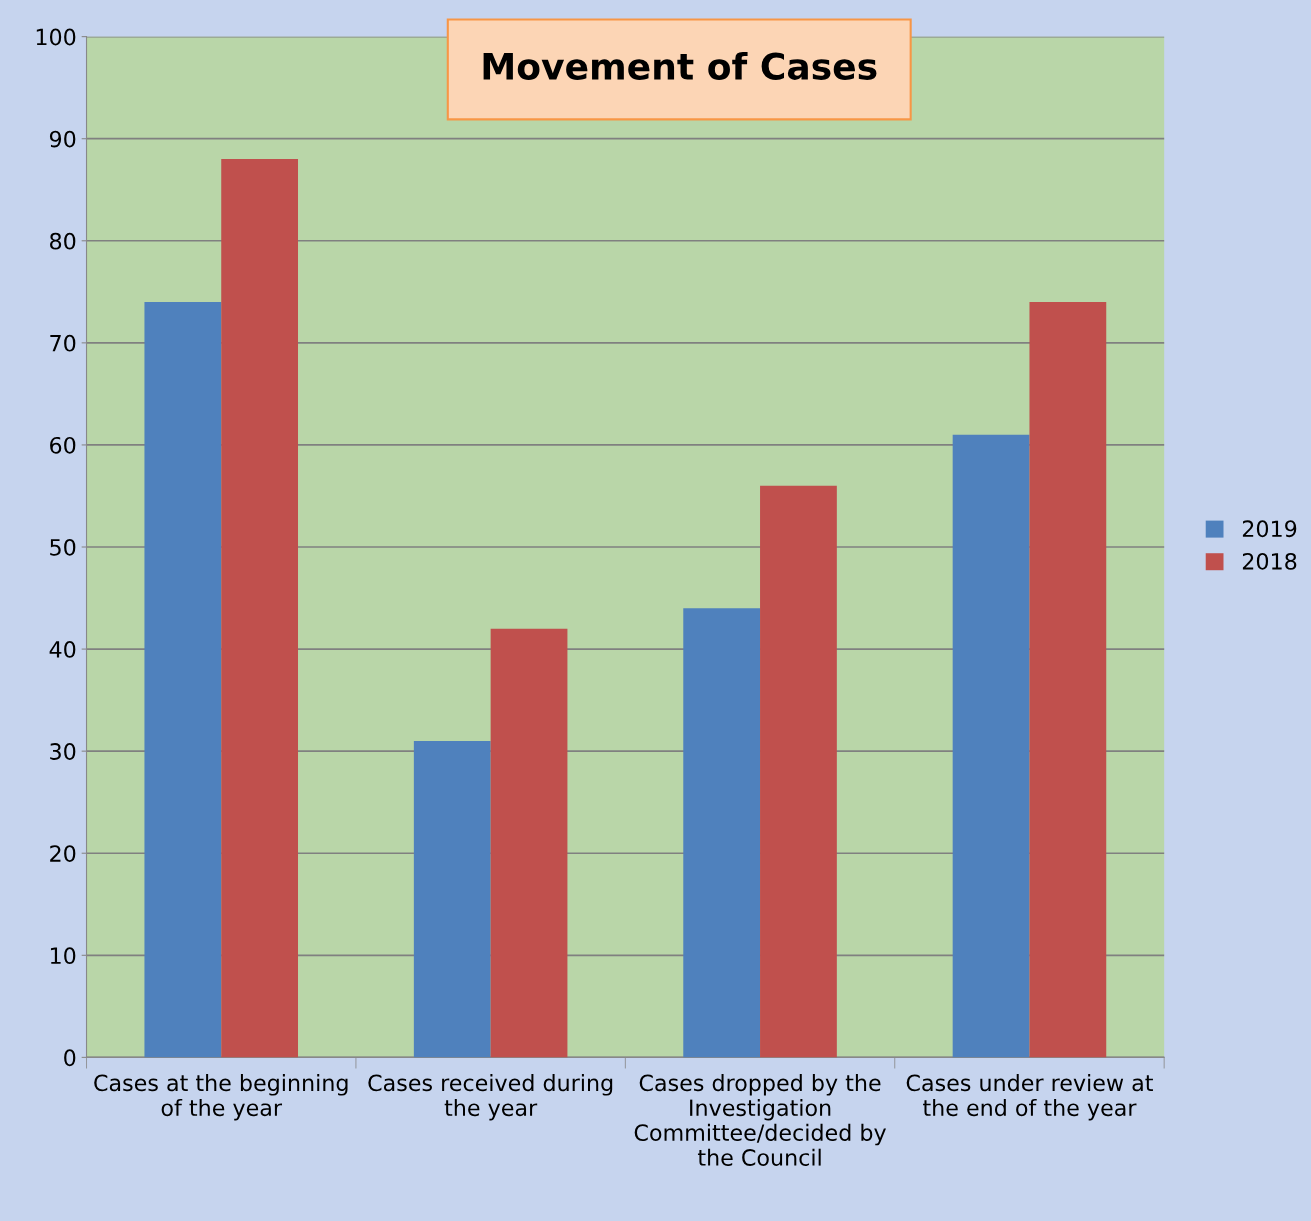 This screenshot has width=1311, height=1221. I want to click on y-tick-label: 0, so click(70, 1058).